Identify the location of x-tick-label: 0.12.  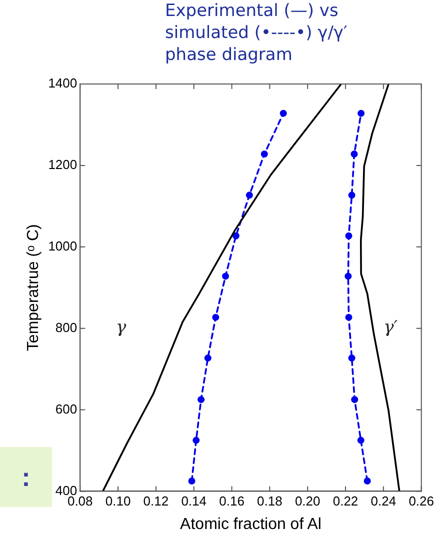
(156, 501).